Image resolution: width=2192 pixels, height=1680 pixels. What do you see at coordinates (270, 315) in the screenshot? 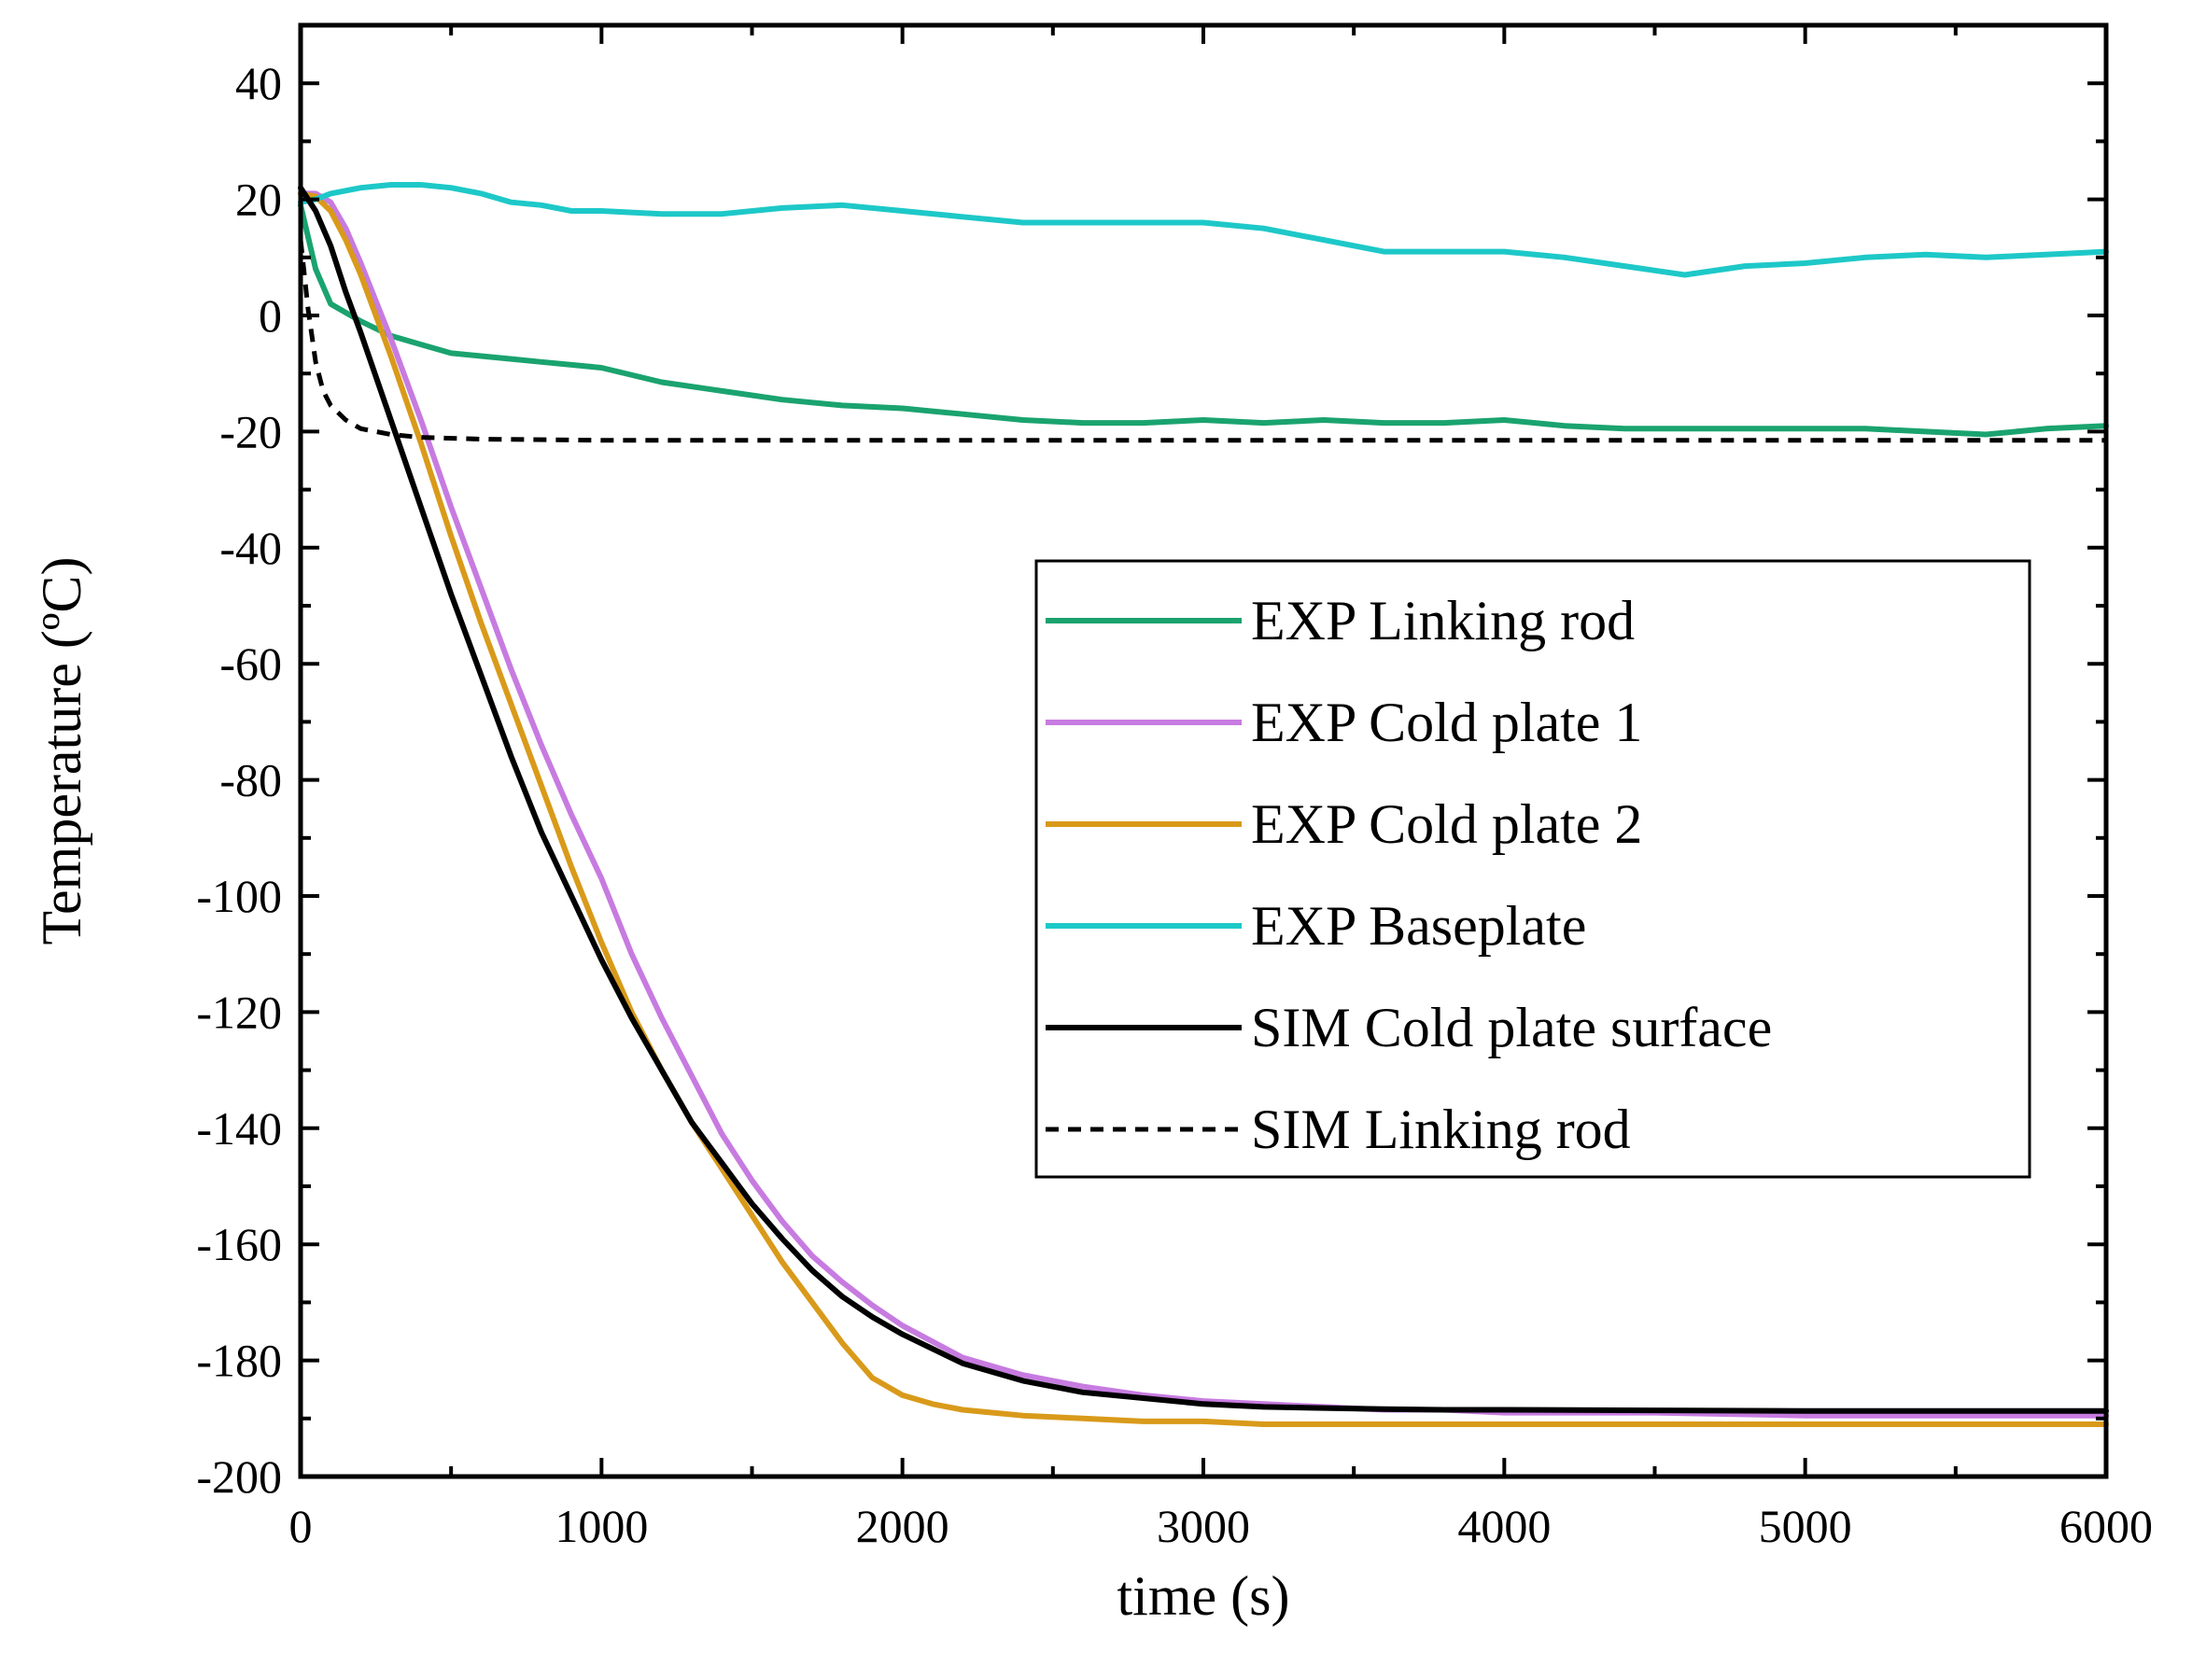
I see `y-tick-label: 0` at bounding box center [270, 315].